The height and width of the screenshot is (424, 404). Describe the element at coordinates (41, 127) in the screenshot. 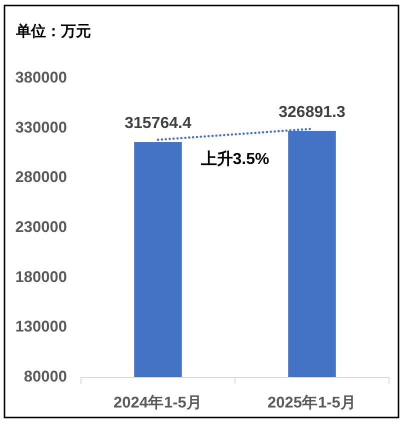

I see `y-tick-label: 330000` at that location.